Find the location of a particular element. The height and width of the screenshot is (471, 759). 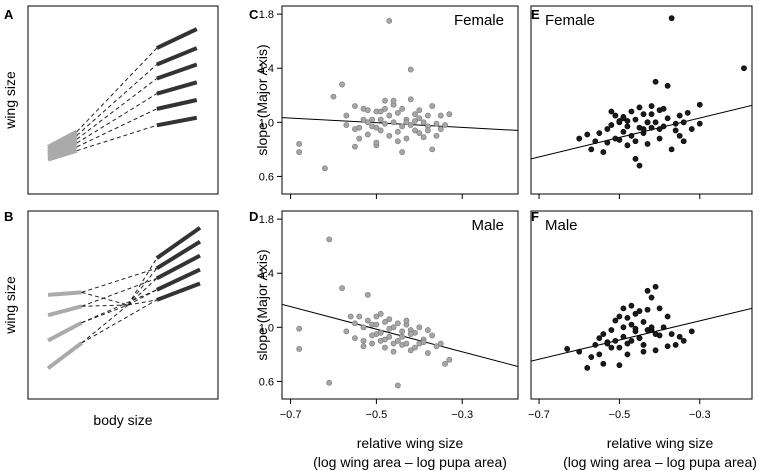

panel-f-letter: F is located at coordinates (535, 216).